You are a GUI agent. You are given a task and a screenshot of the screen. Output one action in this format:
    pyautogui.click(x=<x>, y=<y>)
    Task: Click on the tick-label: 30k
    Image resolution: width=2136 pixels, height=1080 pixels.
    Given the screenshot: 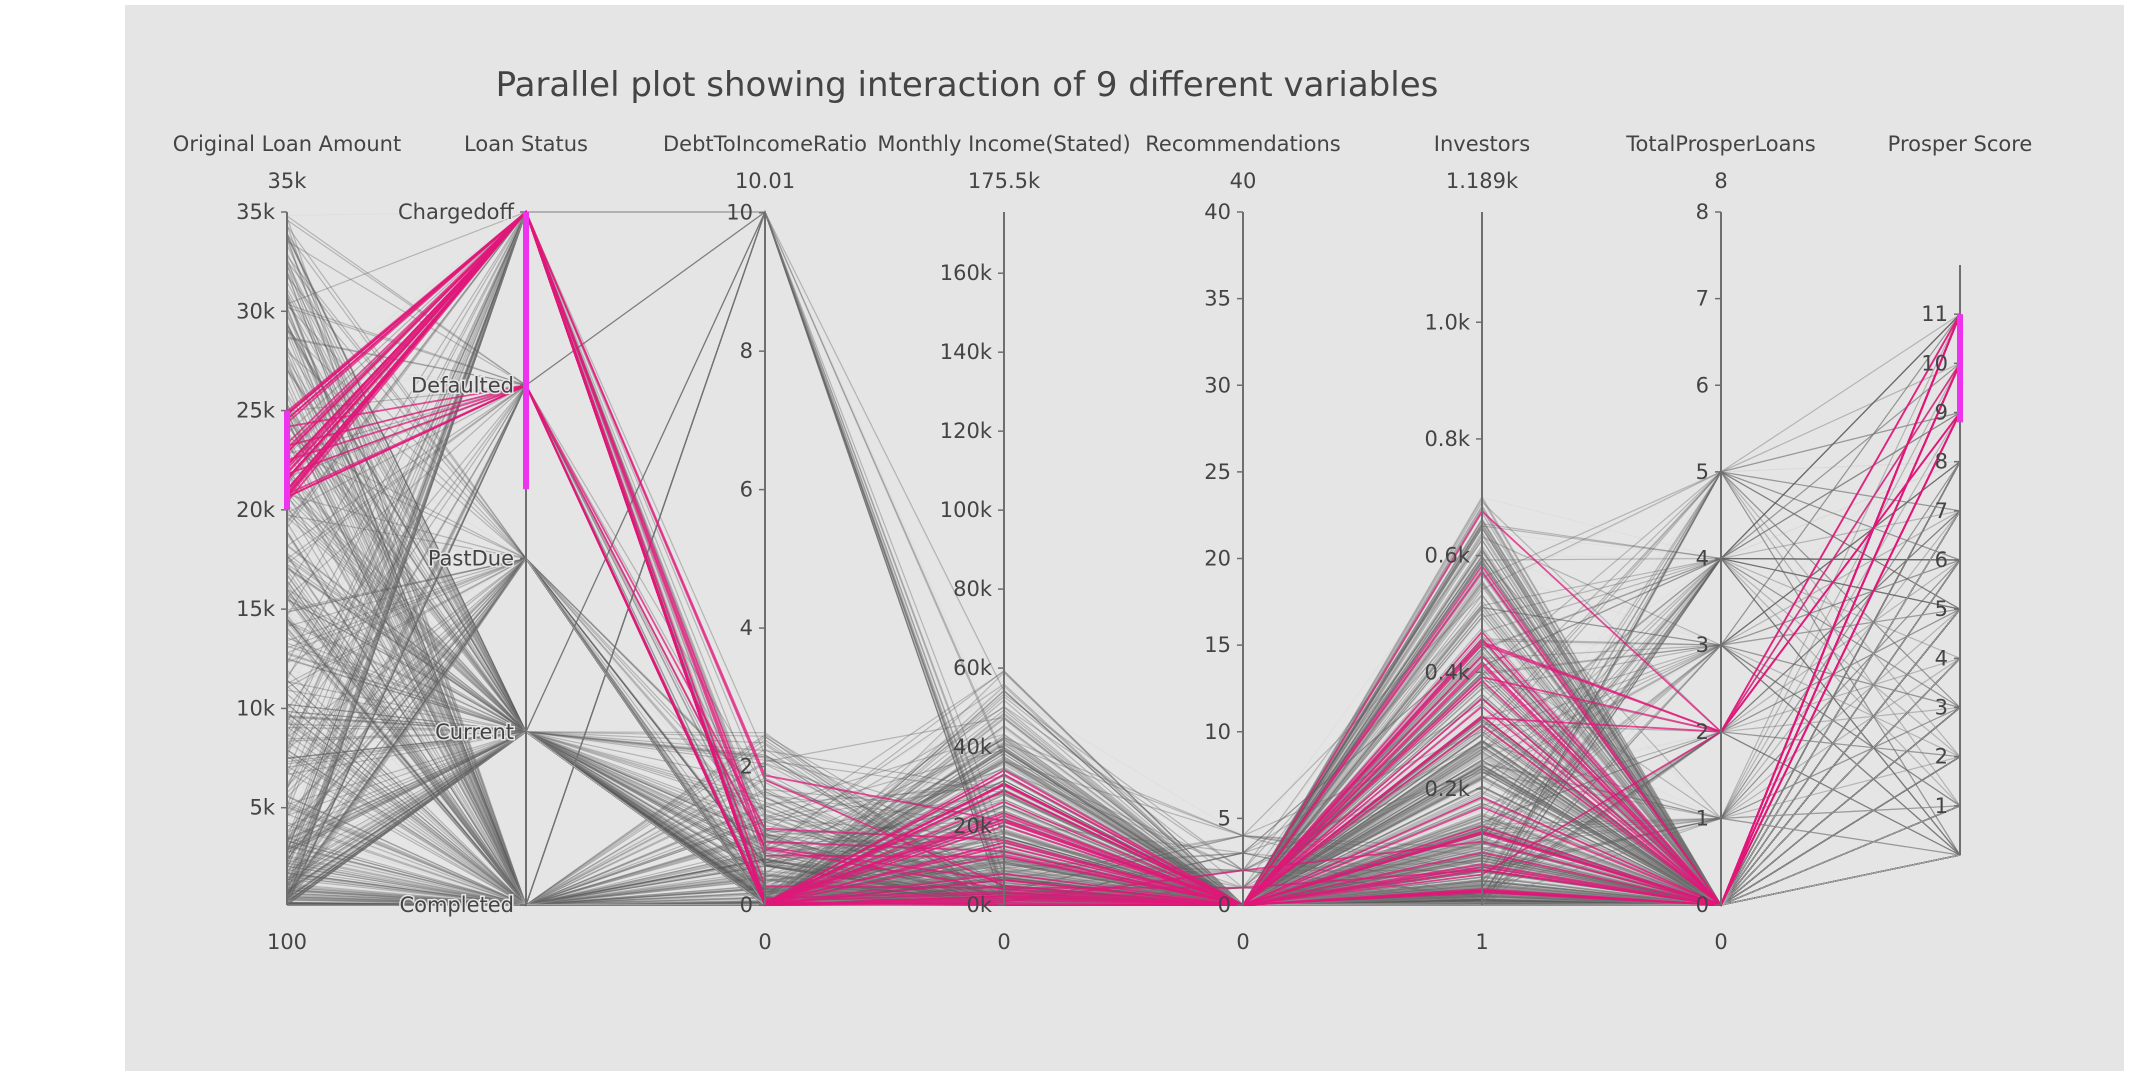 What is the action you would take?
    pyautogui.click(x=256, y=311)
    